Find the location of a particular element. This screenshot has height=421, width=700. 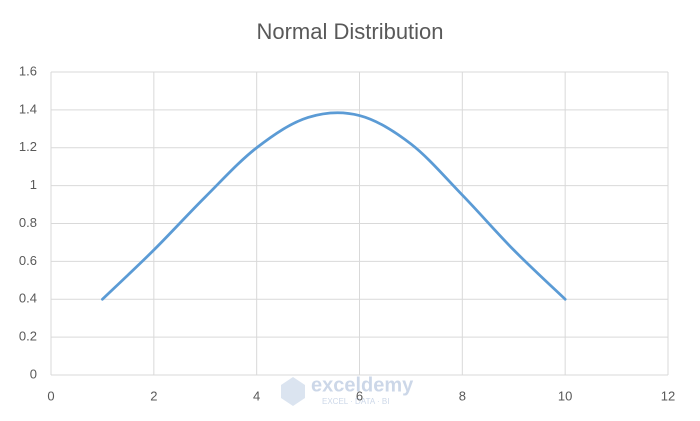

watermark: exceldemy EXCEL · DATA · BI is located at coordinates (347, 390).